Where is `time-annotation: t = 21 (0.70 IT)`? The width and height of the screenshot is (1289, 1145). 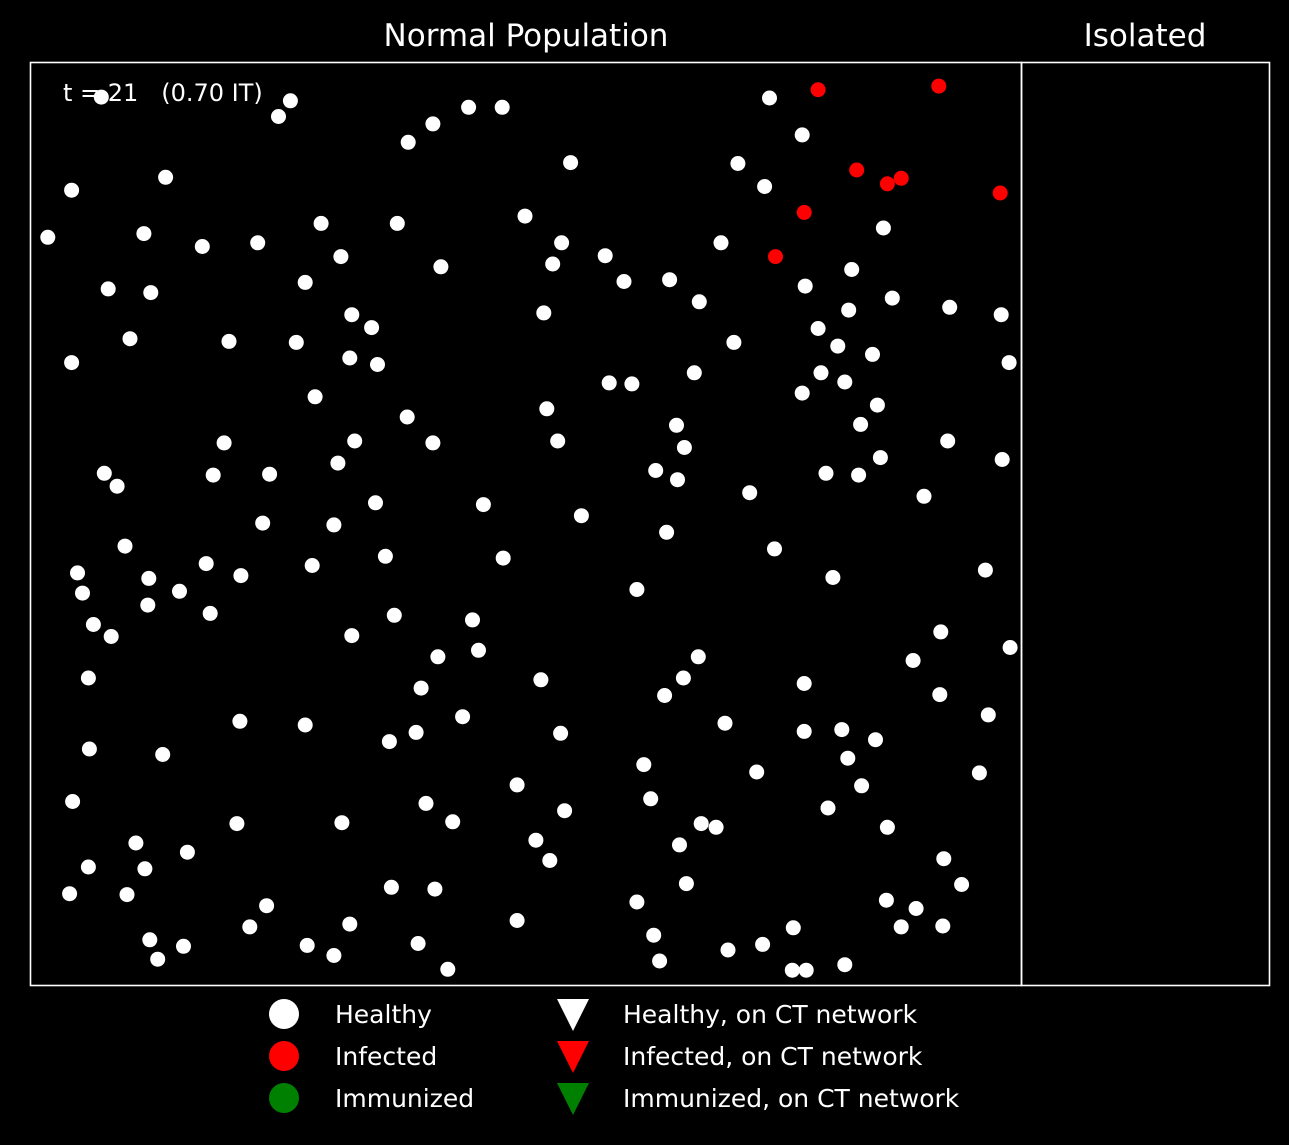 time-annotation: t = 21 (0.70 IT) is located at coordinates (163, 93).